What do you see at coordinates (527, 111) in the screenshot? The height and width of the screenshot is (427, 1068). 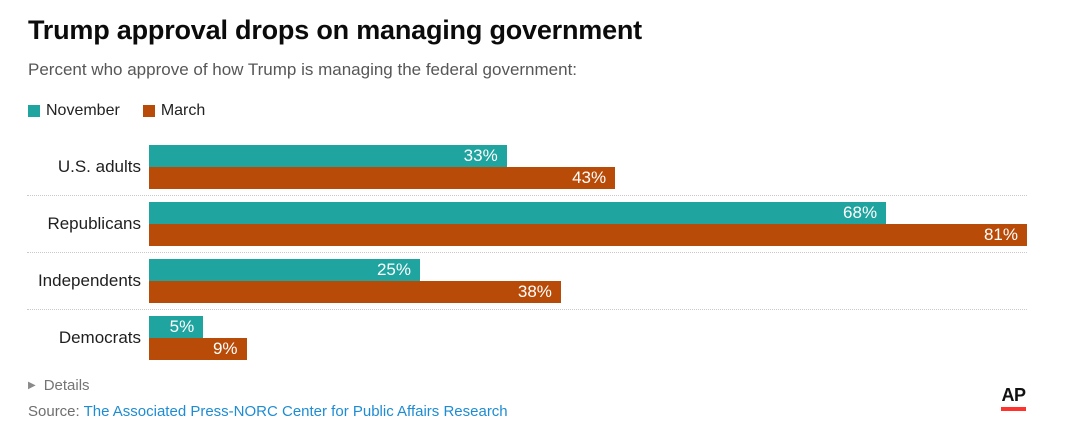 I see `legend: November March` at bounding box center [527, 111].